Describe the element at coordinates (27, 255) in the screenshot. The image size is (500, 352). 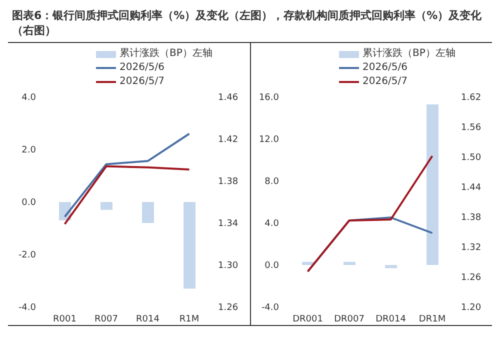
I see `y-tick-label: -2.0` at that location.